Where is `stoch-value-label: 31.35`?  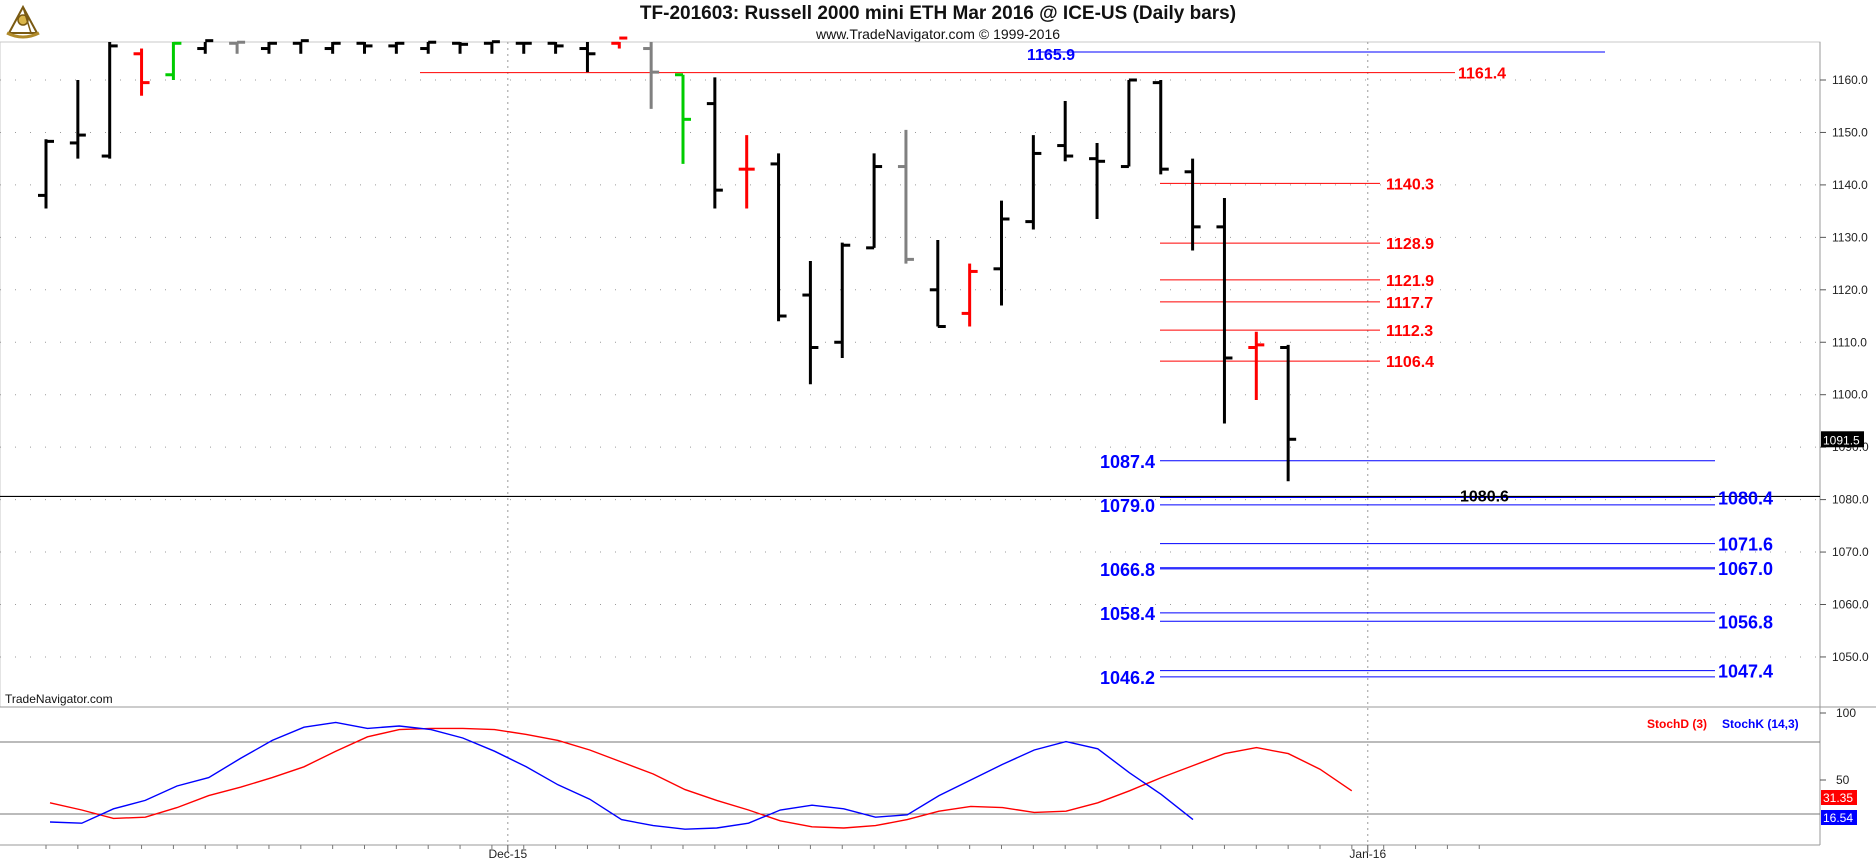 stoch-value-label: 31.35 is located at coordinates (1838, 798).